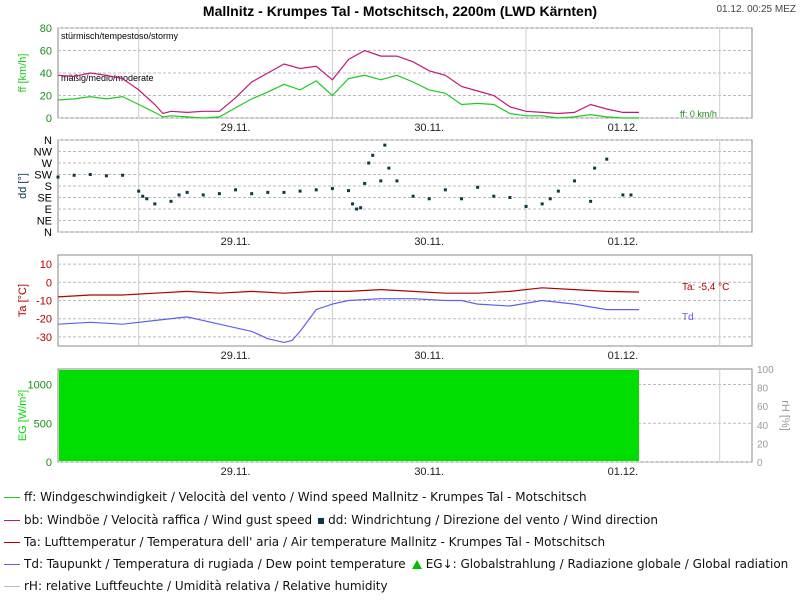 The height and width of the screenshot is (600, 800). What do you see at coordinates (763, 389) in the screenshot?
I see `y-right-tick-label: 80` at bounding box center [763, 389].